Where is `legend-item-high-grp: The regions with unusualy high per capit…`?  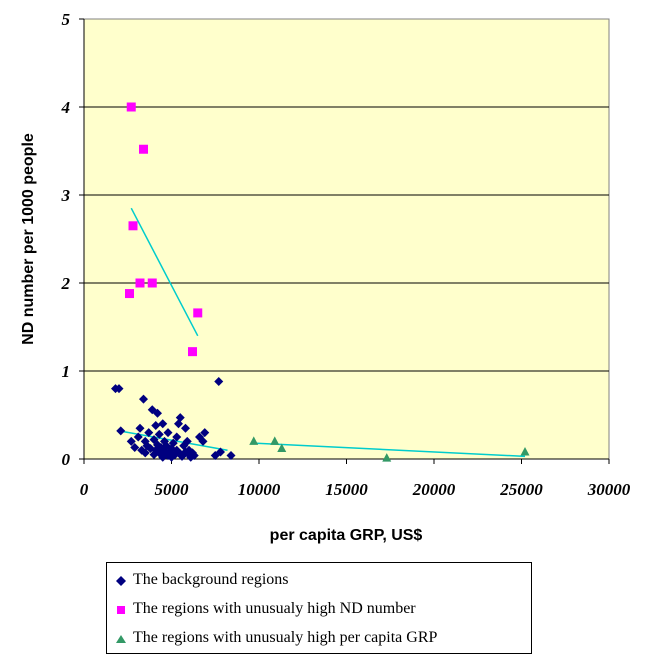
legend-item-high-grp: The regions with unusualy high per capit… is located at coordinates (319, 637).